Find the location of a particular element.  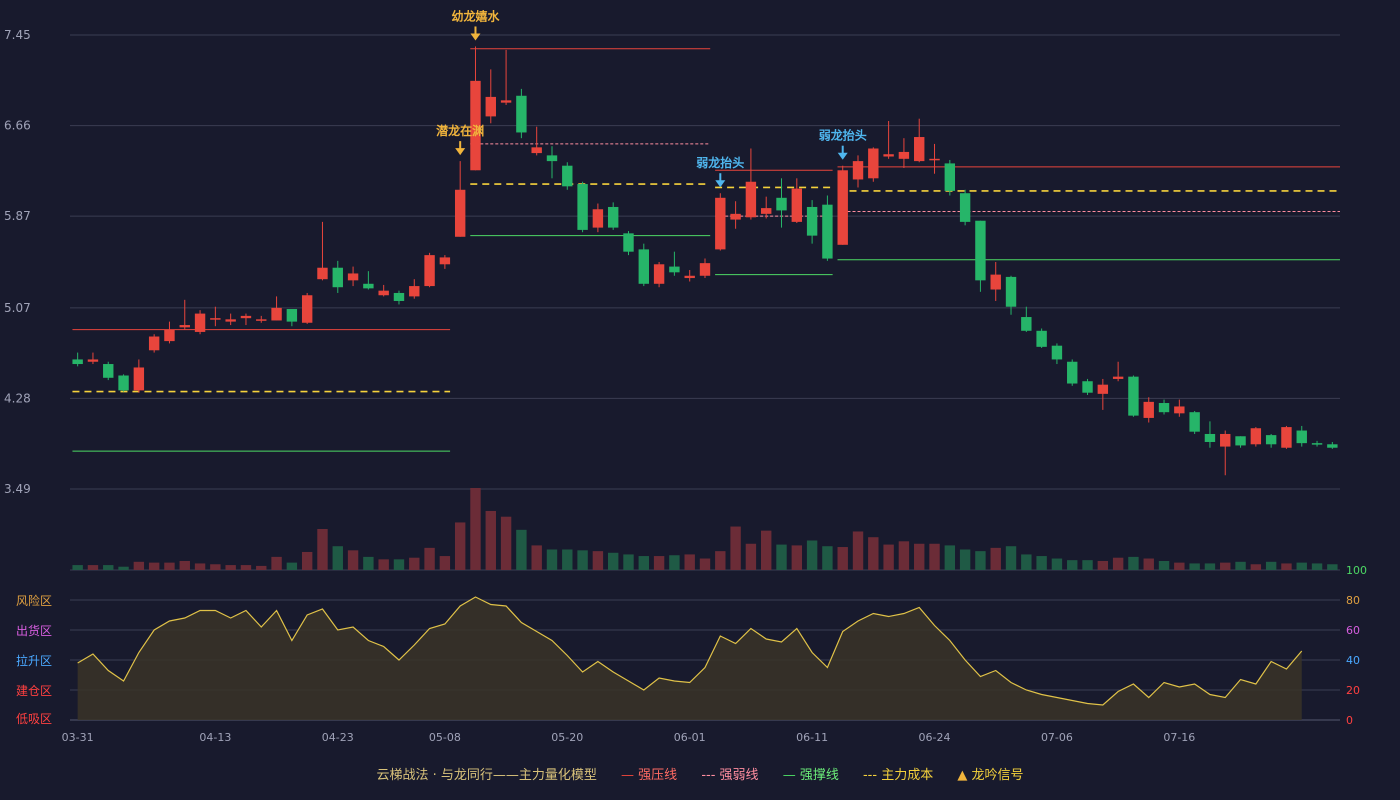

legend-item-cost: --- 主力成本 is located at coordinates (898, 775).